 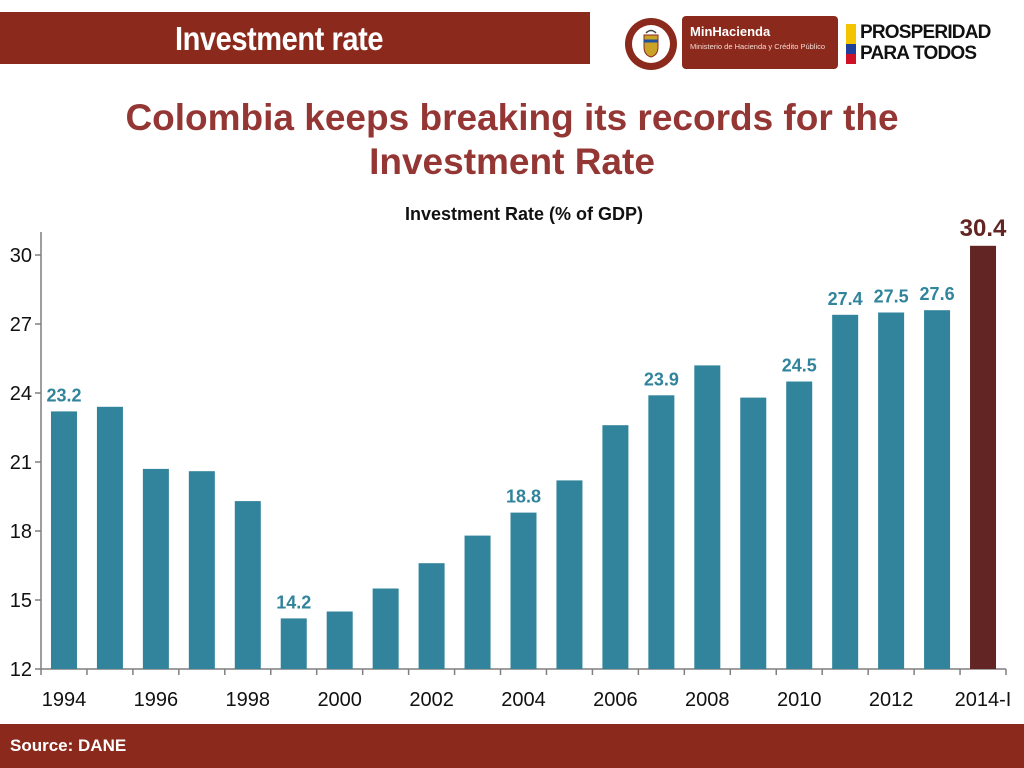 What do you see at coordinates (21, 670) in the screenshot?
I see `y-tick-label: 12` at bounding box center [21, 670].